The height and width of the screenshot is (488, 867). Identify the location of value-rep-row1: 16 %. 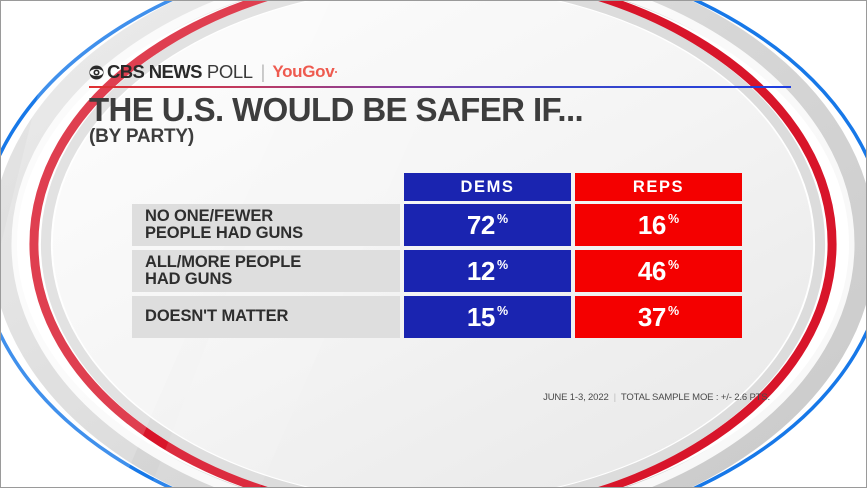
(658, 225).